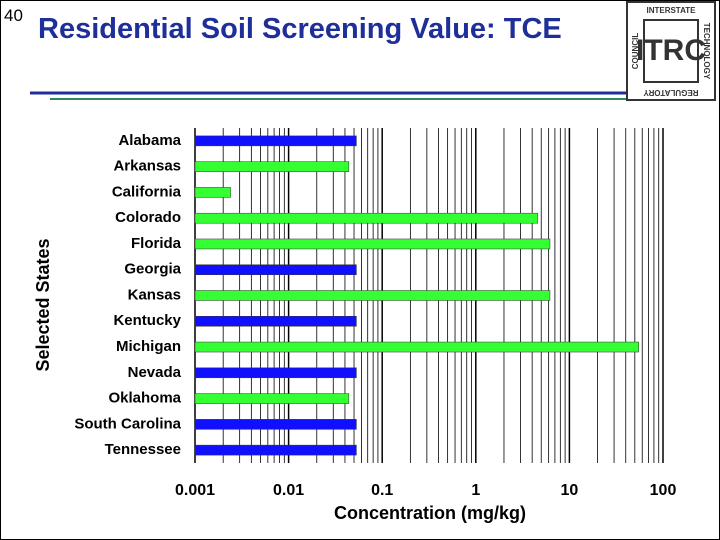  Describe the element at coordinates (148, 346) in the screenshot. I see `y-tick-label: Michigan` at that location.